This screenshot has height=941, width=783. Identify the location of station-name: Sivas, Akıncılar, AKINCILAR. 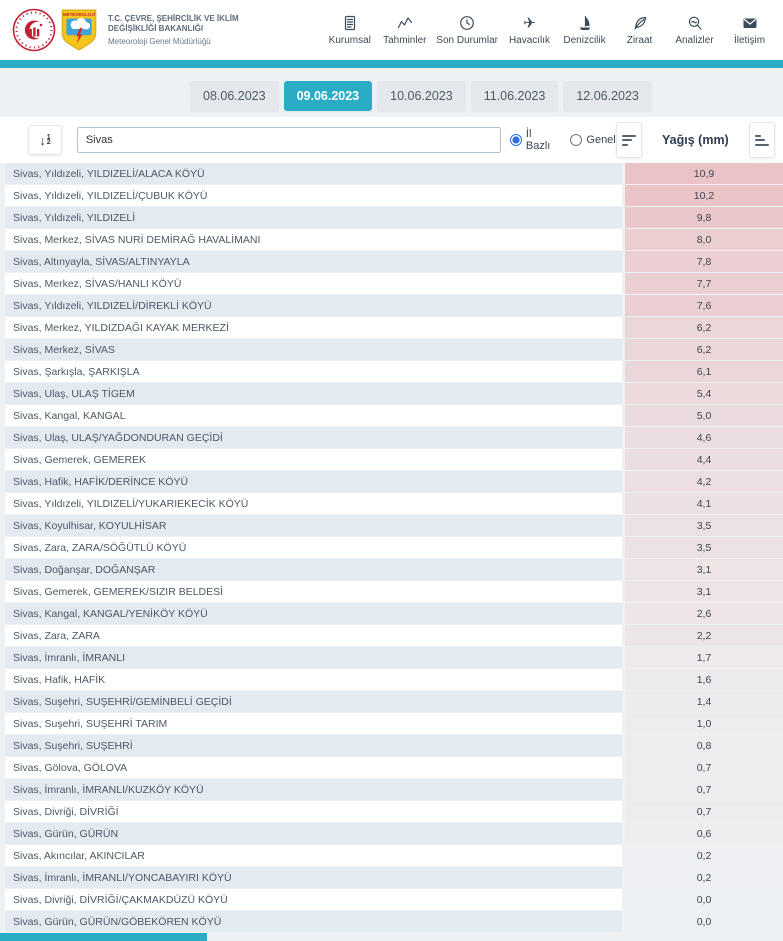
(313, 855).